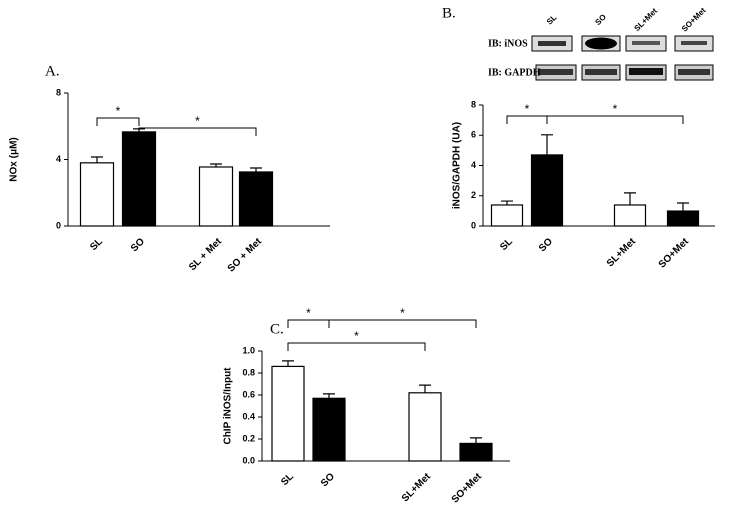  What do you see at coordinates (622, 58) in the screenshot?
I see `blot-bands` at bounding box center [622, 58].